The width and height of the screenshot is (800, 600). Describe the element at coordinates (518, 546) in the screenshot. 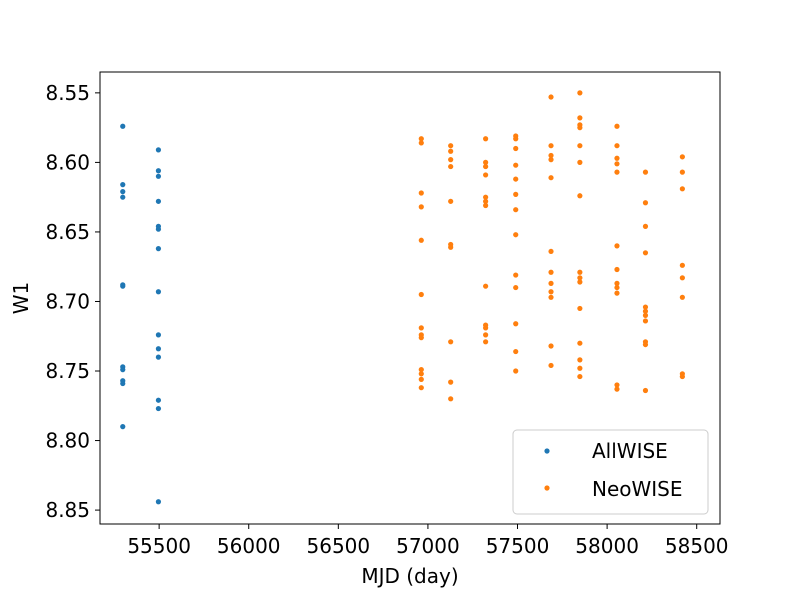

I see `x-tick-label-57500: 57500` at that location.